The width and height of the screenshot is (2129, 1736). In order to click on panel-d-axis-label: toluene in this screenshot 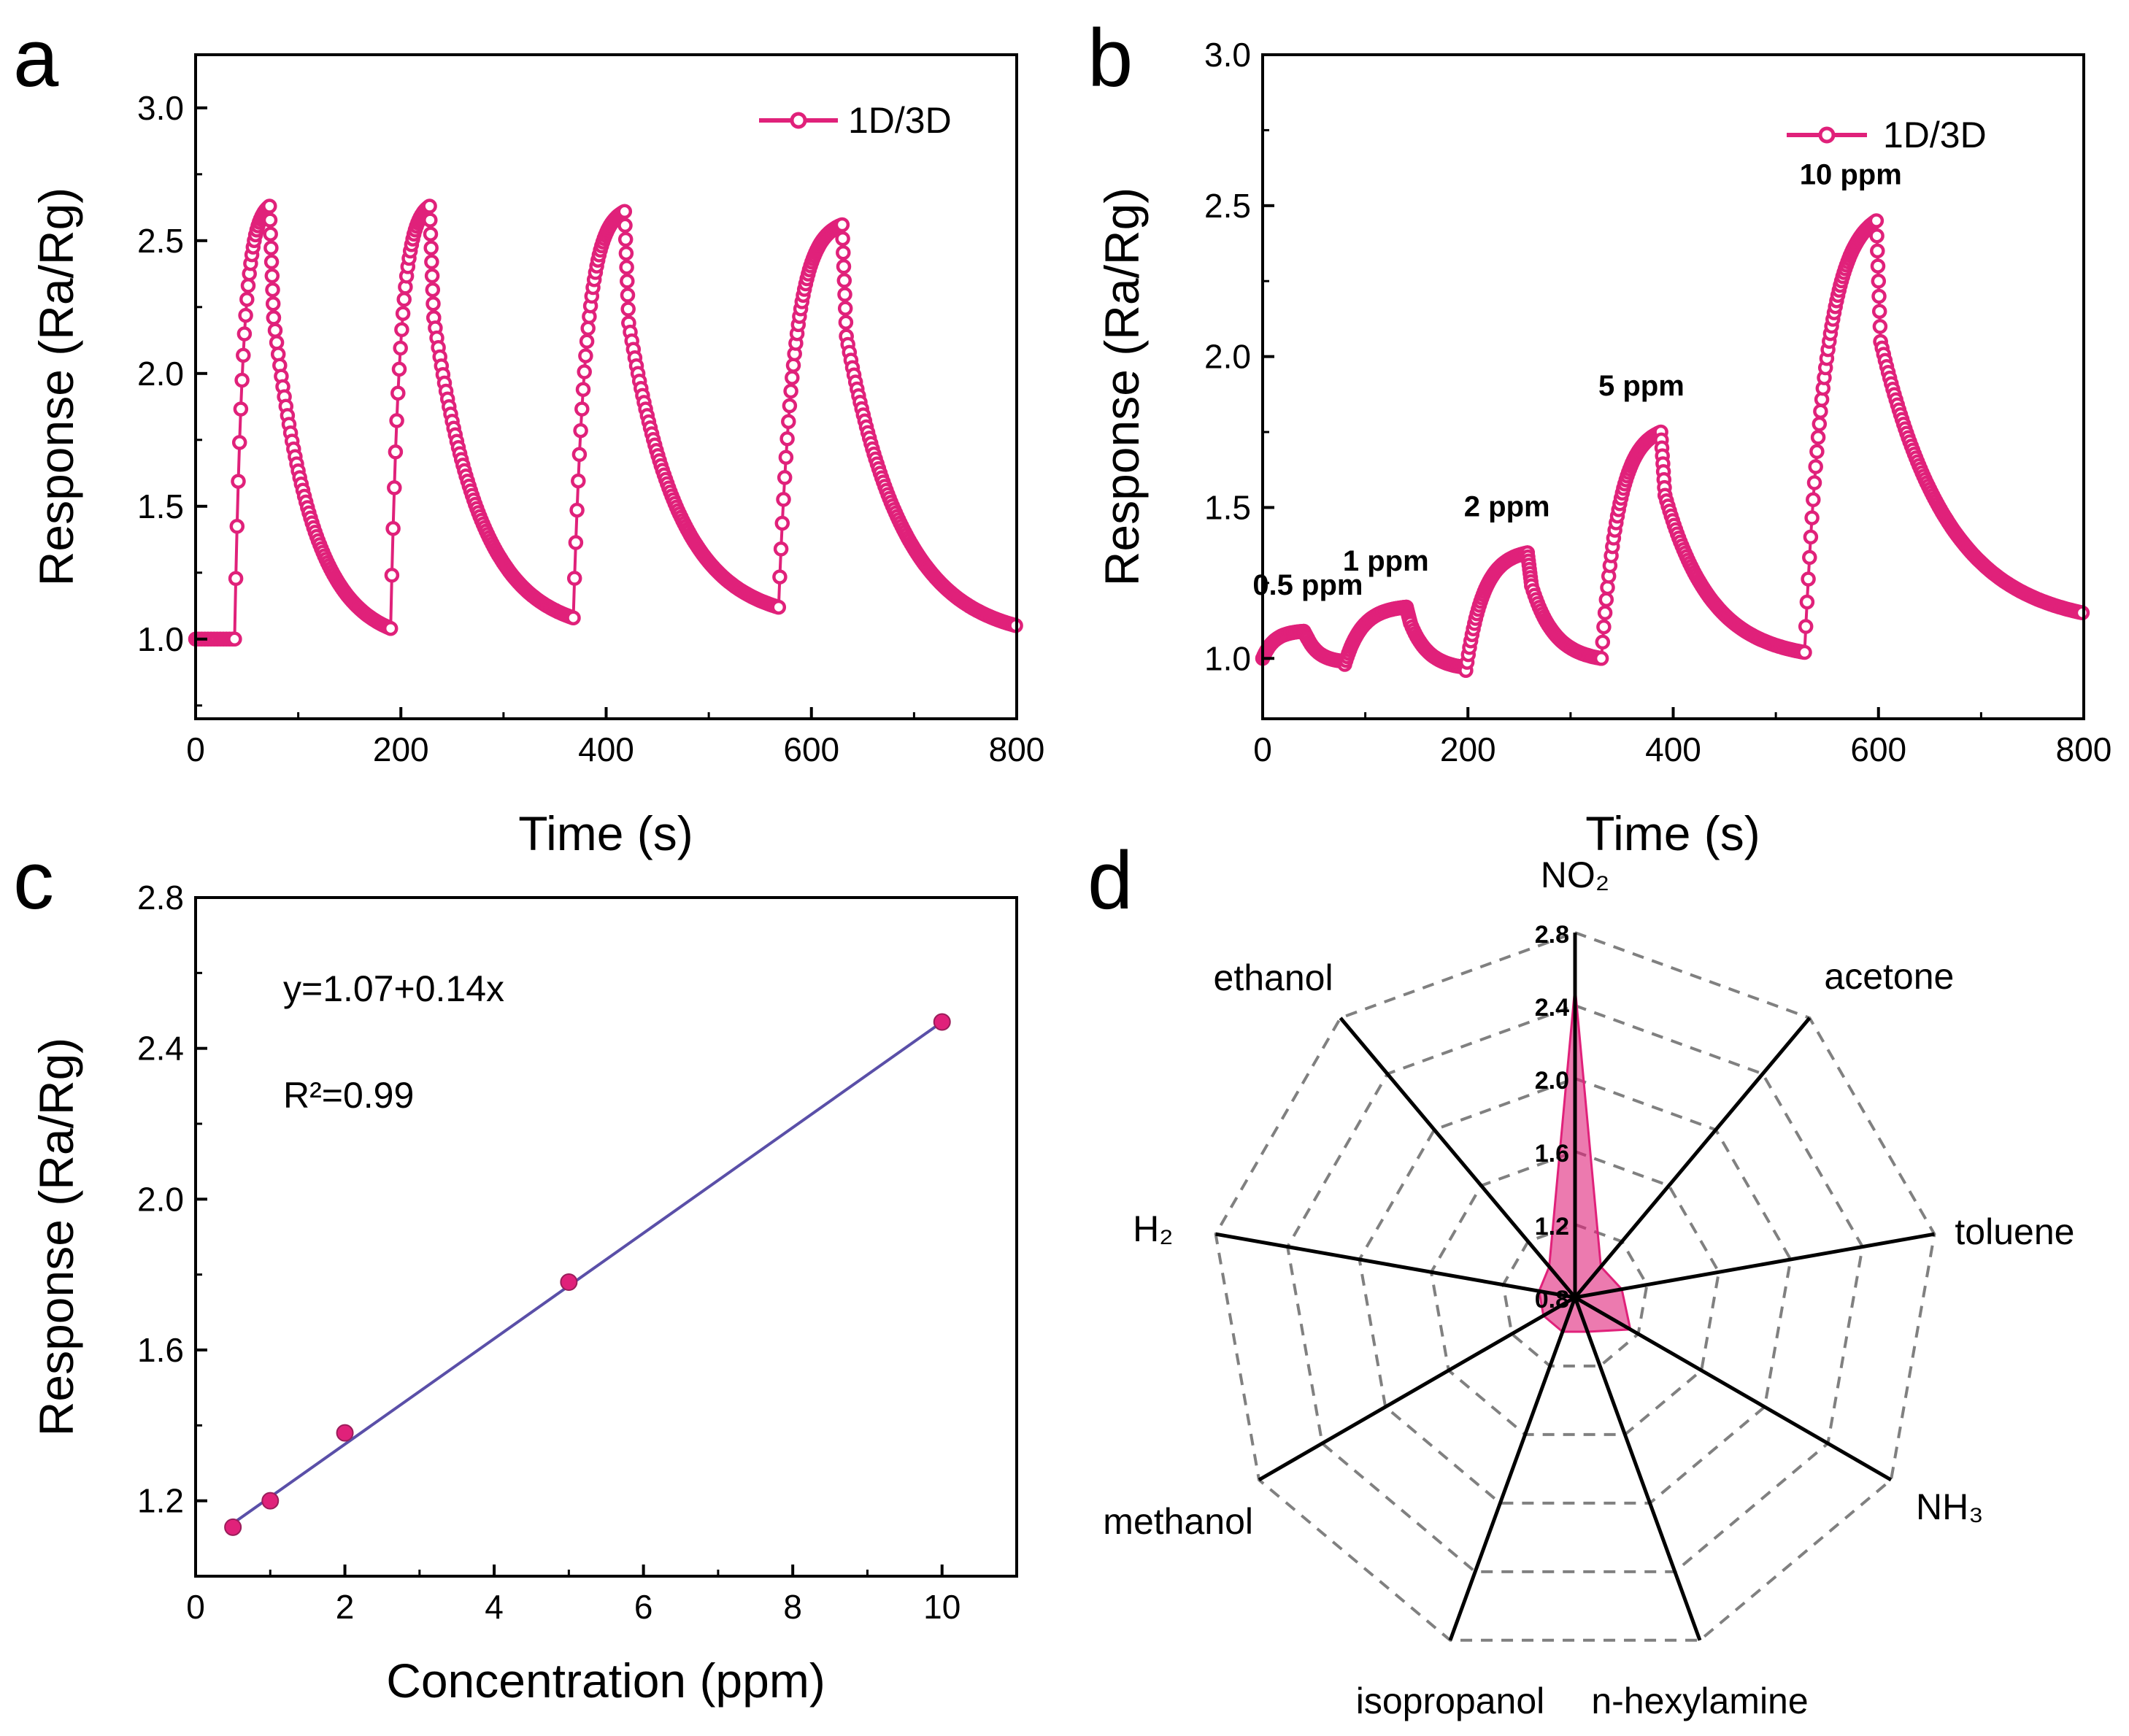, I will do `click(2014, 1231)`.